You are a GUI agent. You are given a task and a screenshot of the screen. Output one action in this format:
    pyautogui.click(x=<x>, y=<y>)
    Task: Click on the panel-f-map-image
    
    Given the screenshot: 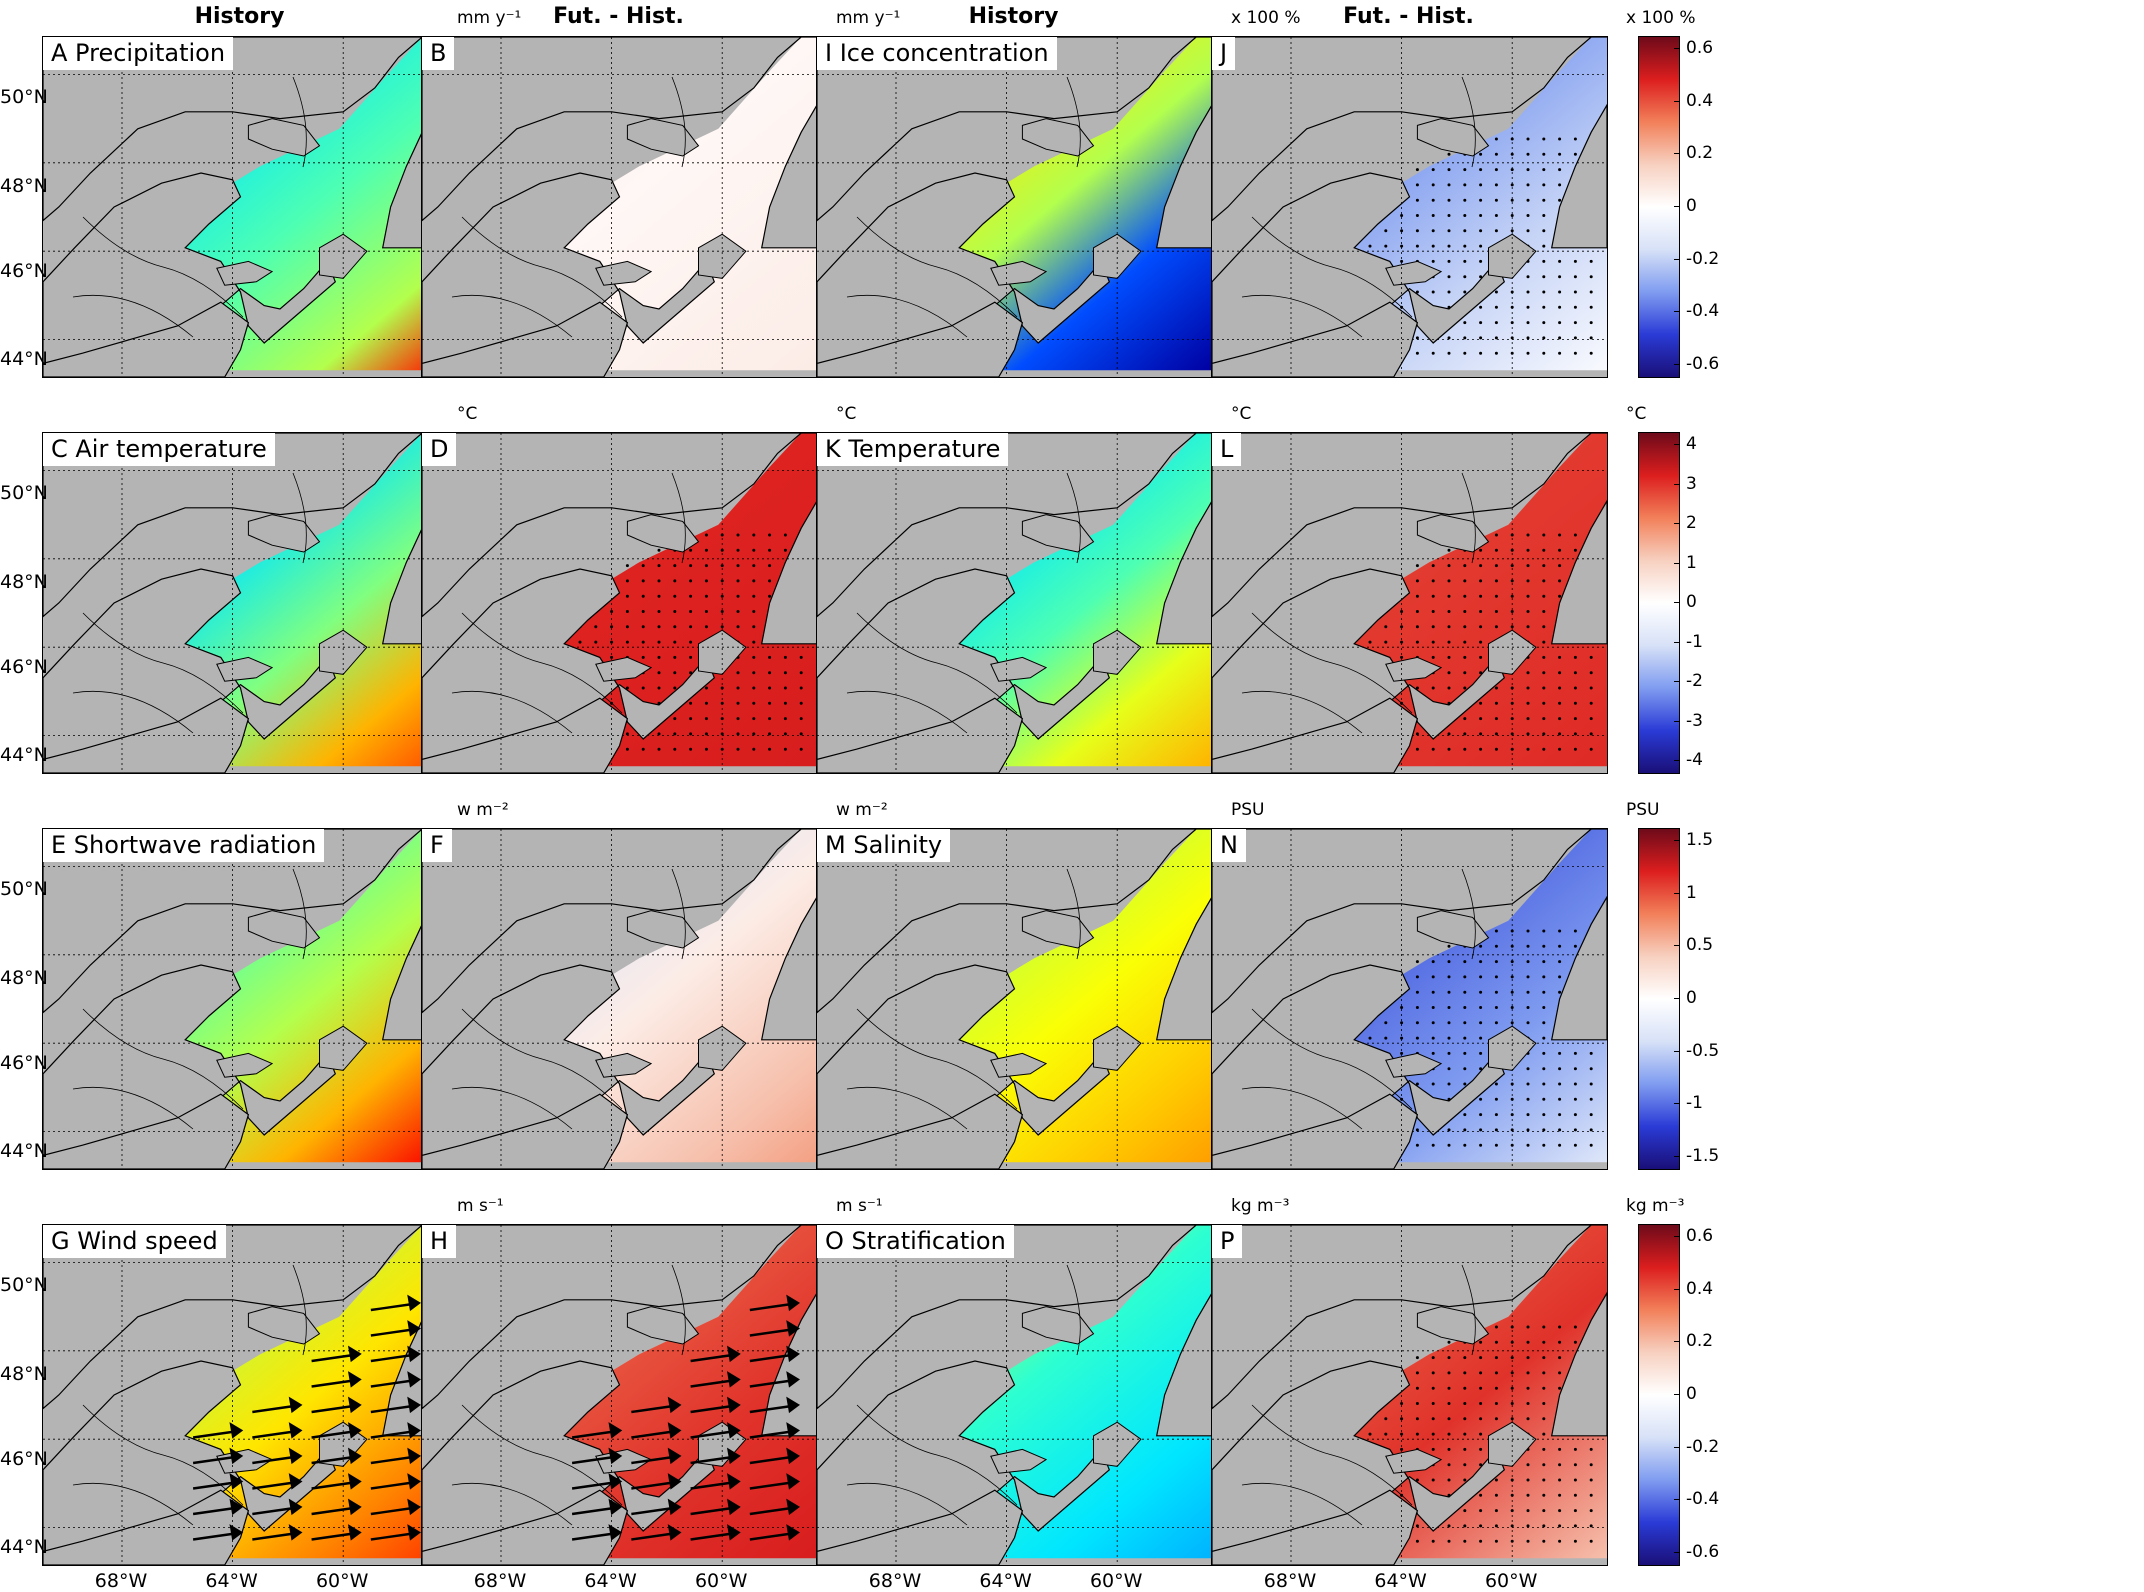 What is the action you would take?
    pyautogui.click(x=619, y=999)
    